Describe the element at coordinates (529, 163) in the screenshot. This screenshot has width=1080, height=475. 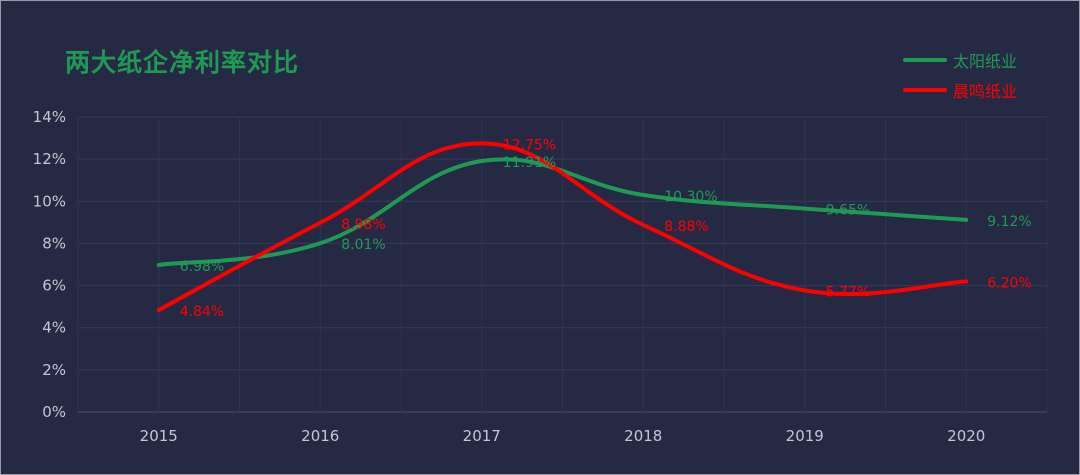
I see `data-label-series-0: 11.91%` at that location.